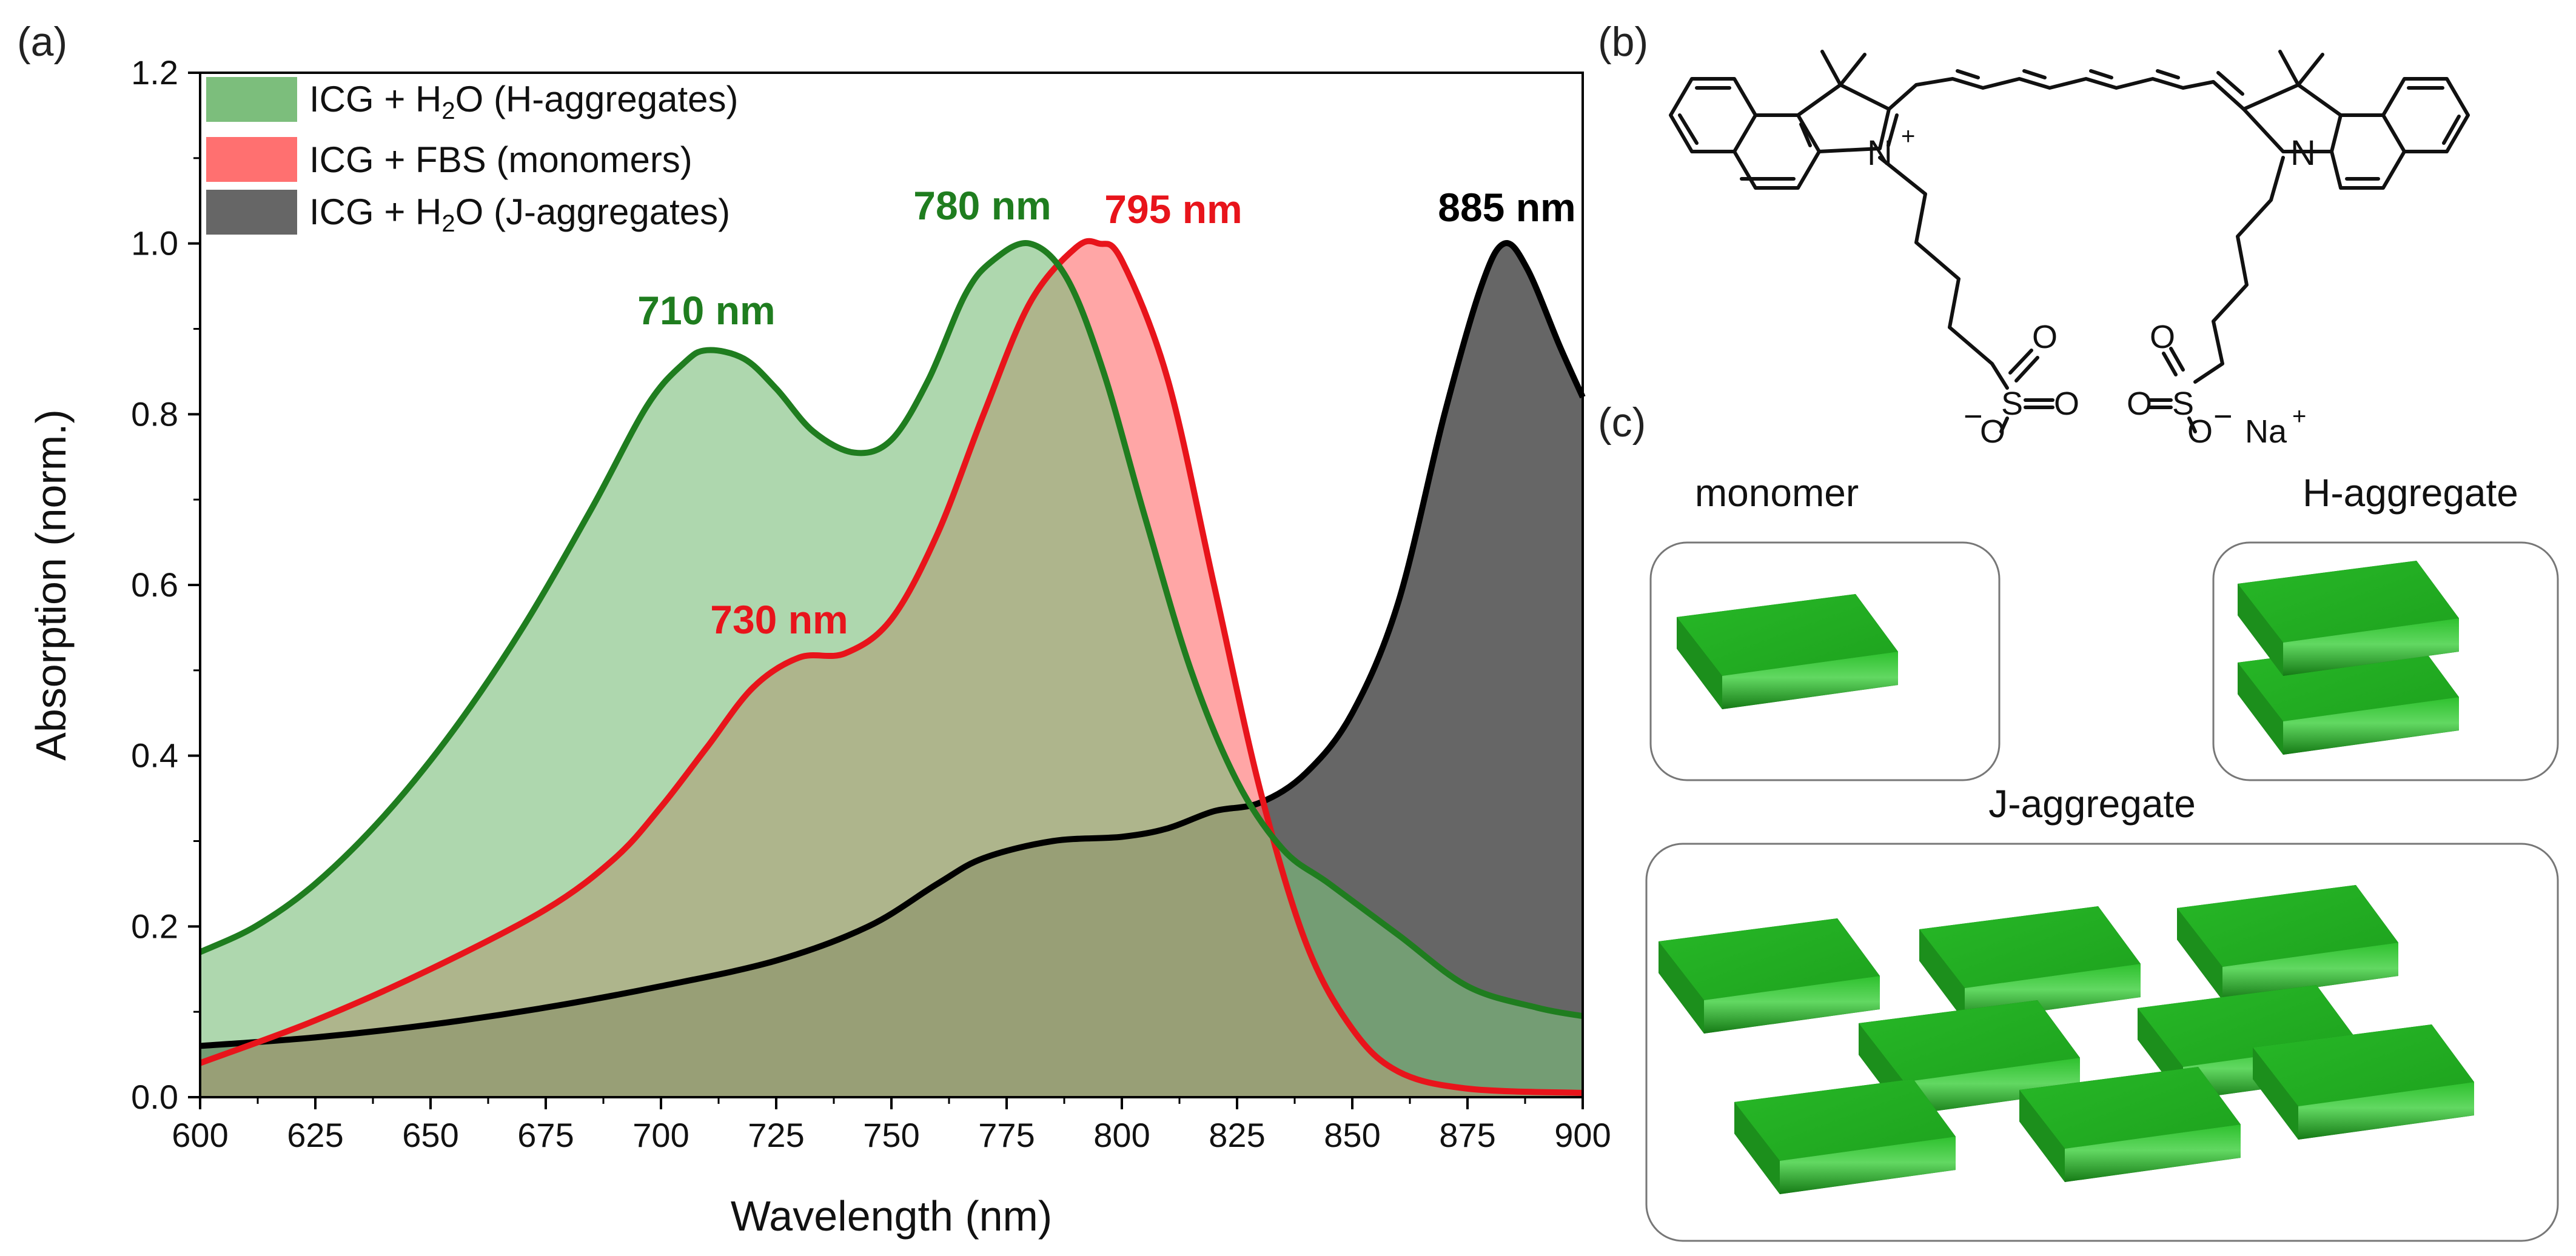 The height and width of the screenshot is (1256, 2576). What do you see at coordinates (545, 1135) in the screenshot?
I see `x-tick-label: 675` at bounding box center [545, 1135].